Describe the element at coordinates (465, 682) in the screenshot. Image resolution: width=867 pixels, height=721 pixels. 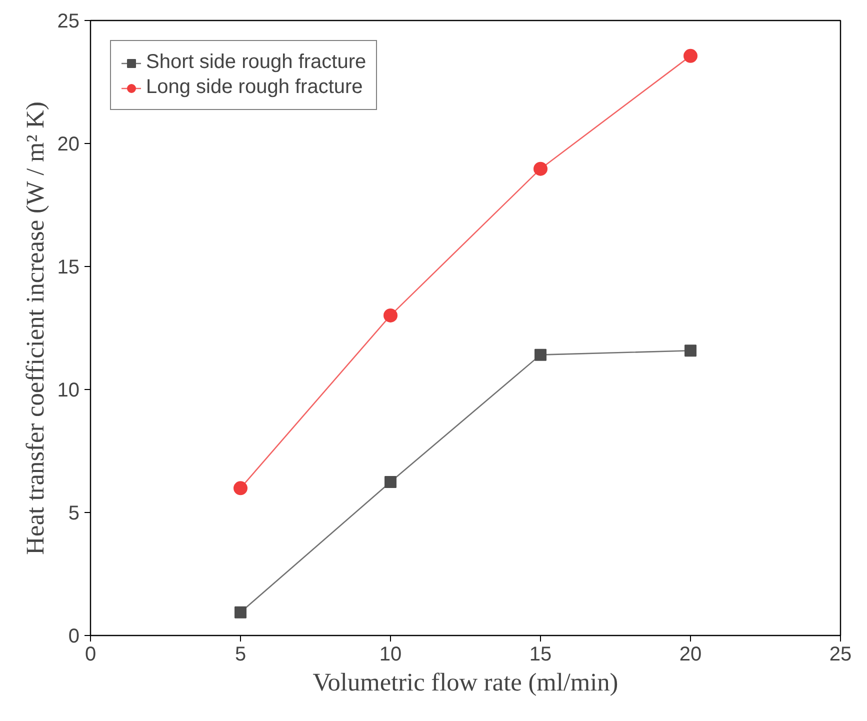
I see `x-axis-title: Volumetric flow rate (ml/min)` at that location.